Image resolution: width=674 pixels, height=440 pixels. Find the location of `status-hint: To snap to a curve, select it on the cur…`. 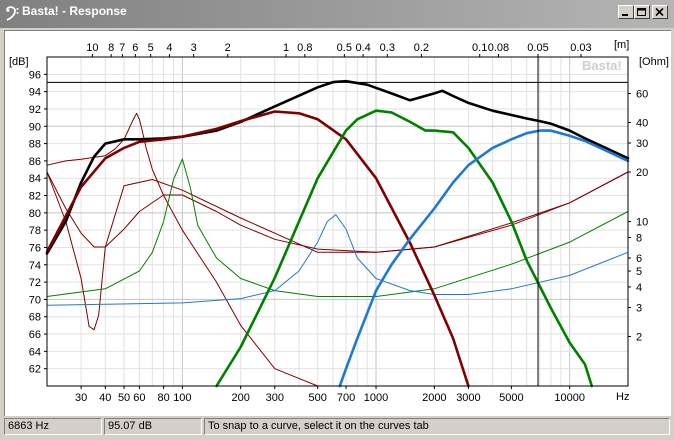

status-hint: To snap to a curve, select it on the cur… is located at coordinates (437, 426).